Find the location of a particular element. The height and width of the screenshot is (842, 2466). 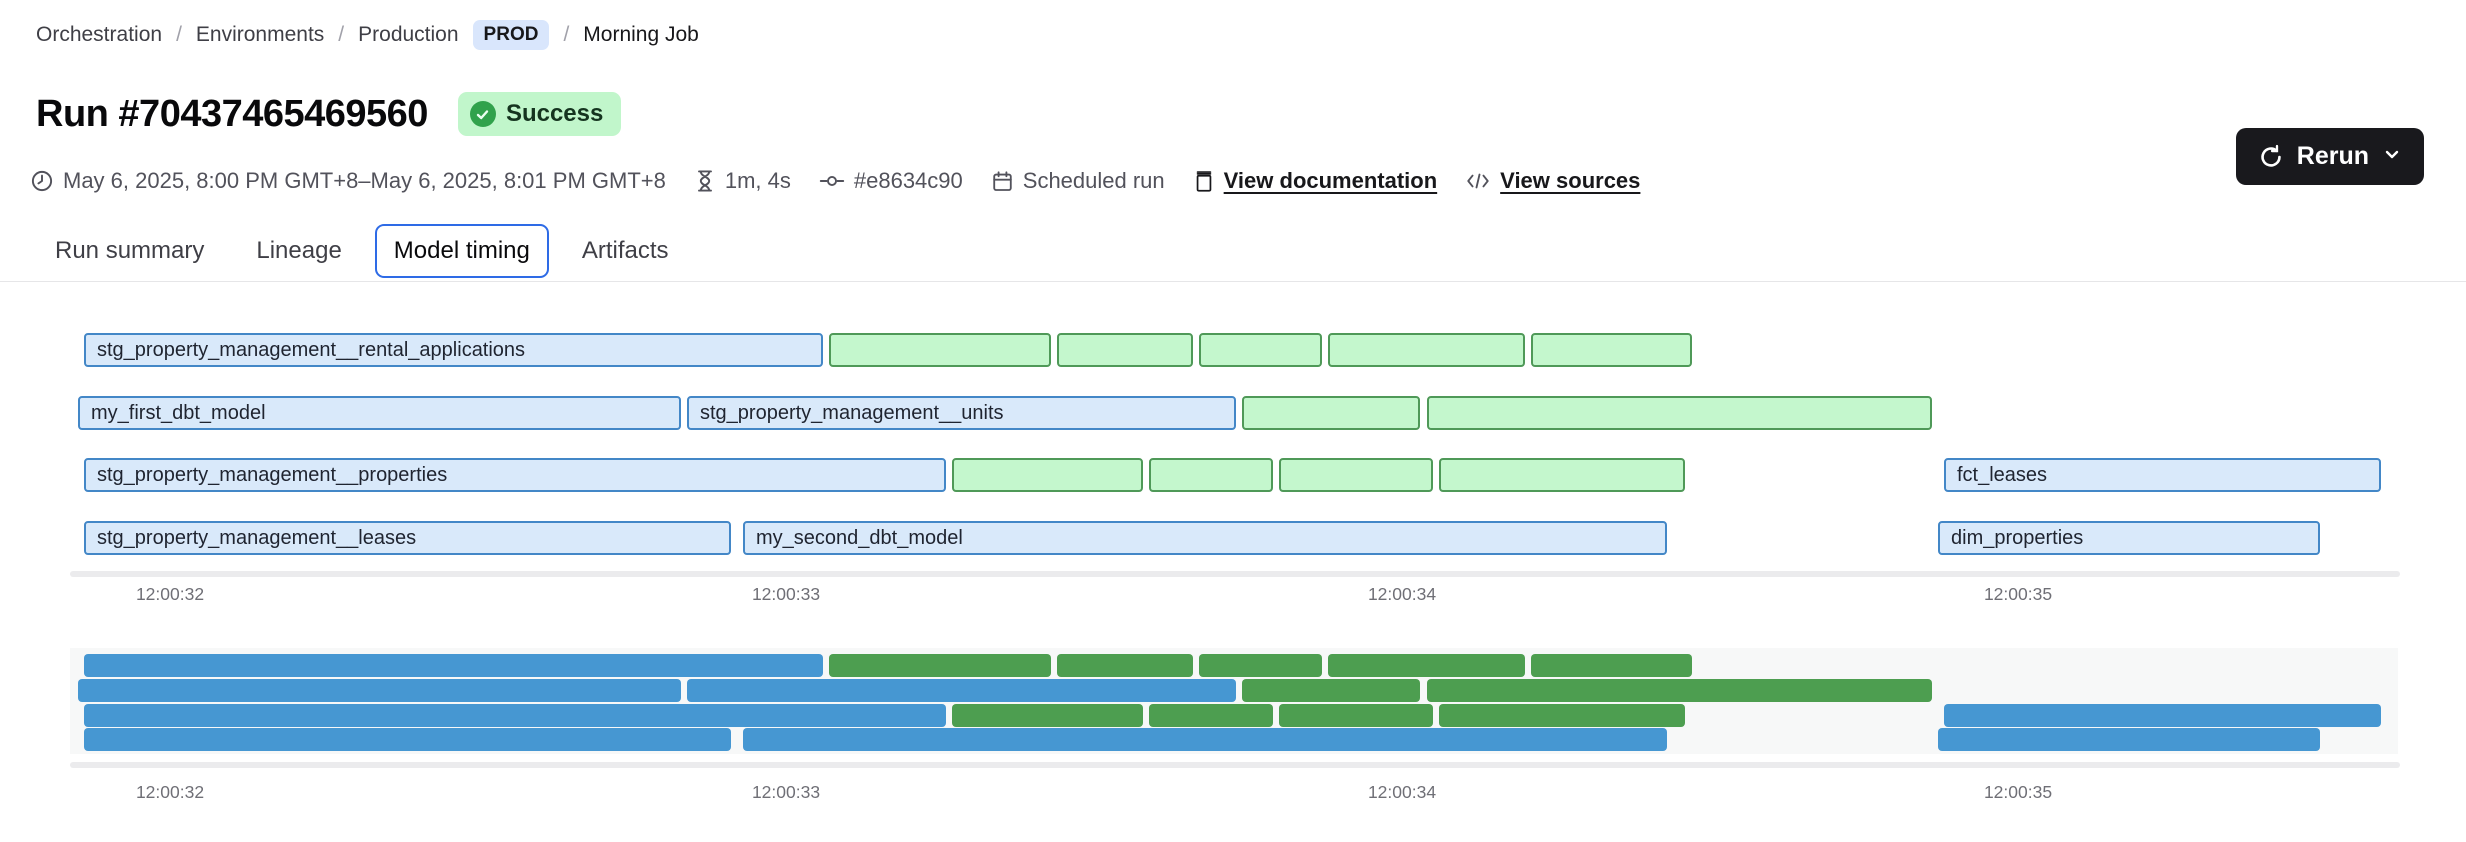

breadcrumb-morning-job: Morning Job is located at coordinates (641, 34).